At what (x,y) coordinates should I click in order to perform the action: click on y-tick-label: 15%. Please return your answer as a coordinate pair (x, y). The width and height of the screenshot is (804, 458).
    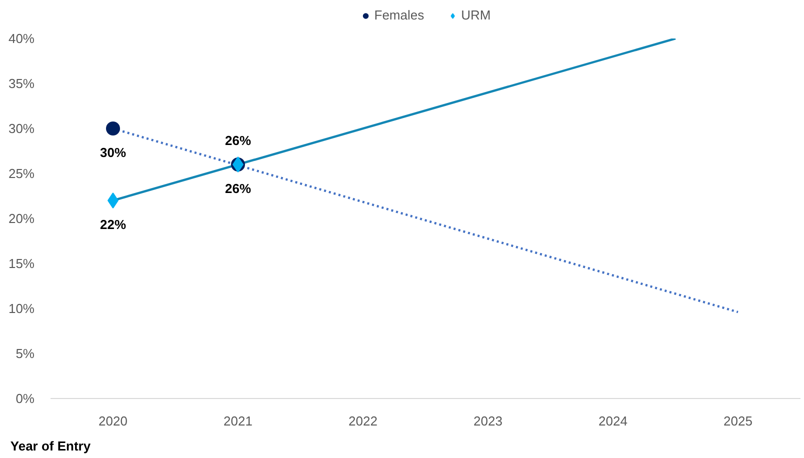
    Looking at the image, I should click on (21, 263).